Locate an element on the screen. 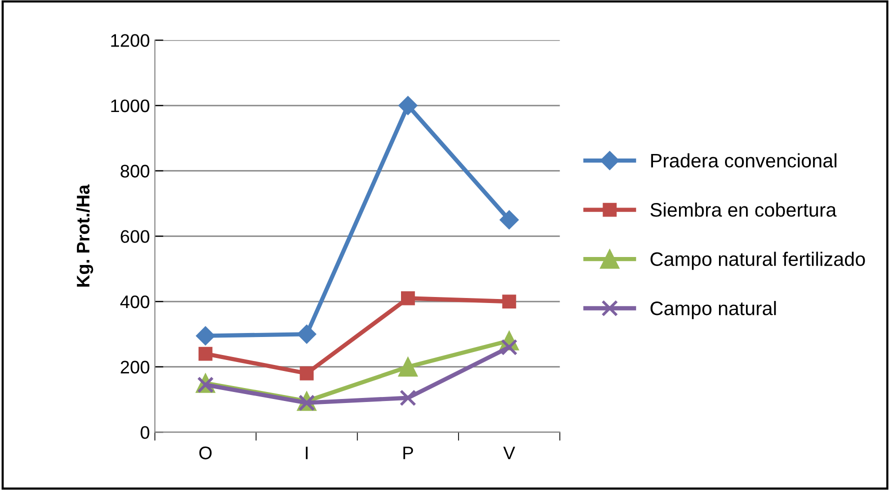 Image resolution: width=890 pixels, height=490 pixels. x-tick-label: P is located at coordinates (408, 453).